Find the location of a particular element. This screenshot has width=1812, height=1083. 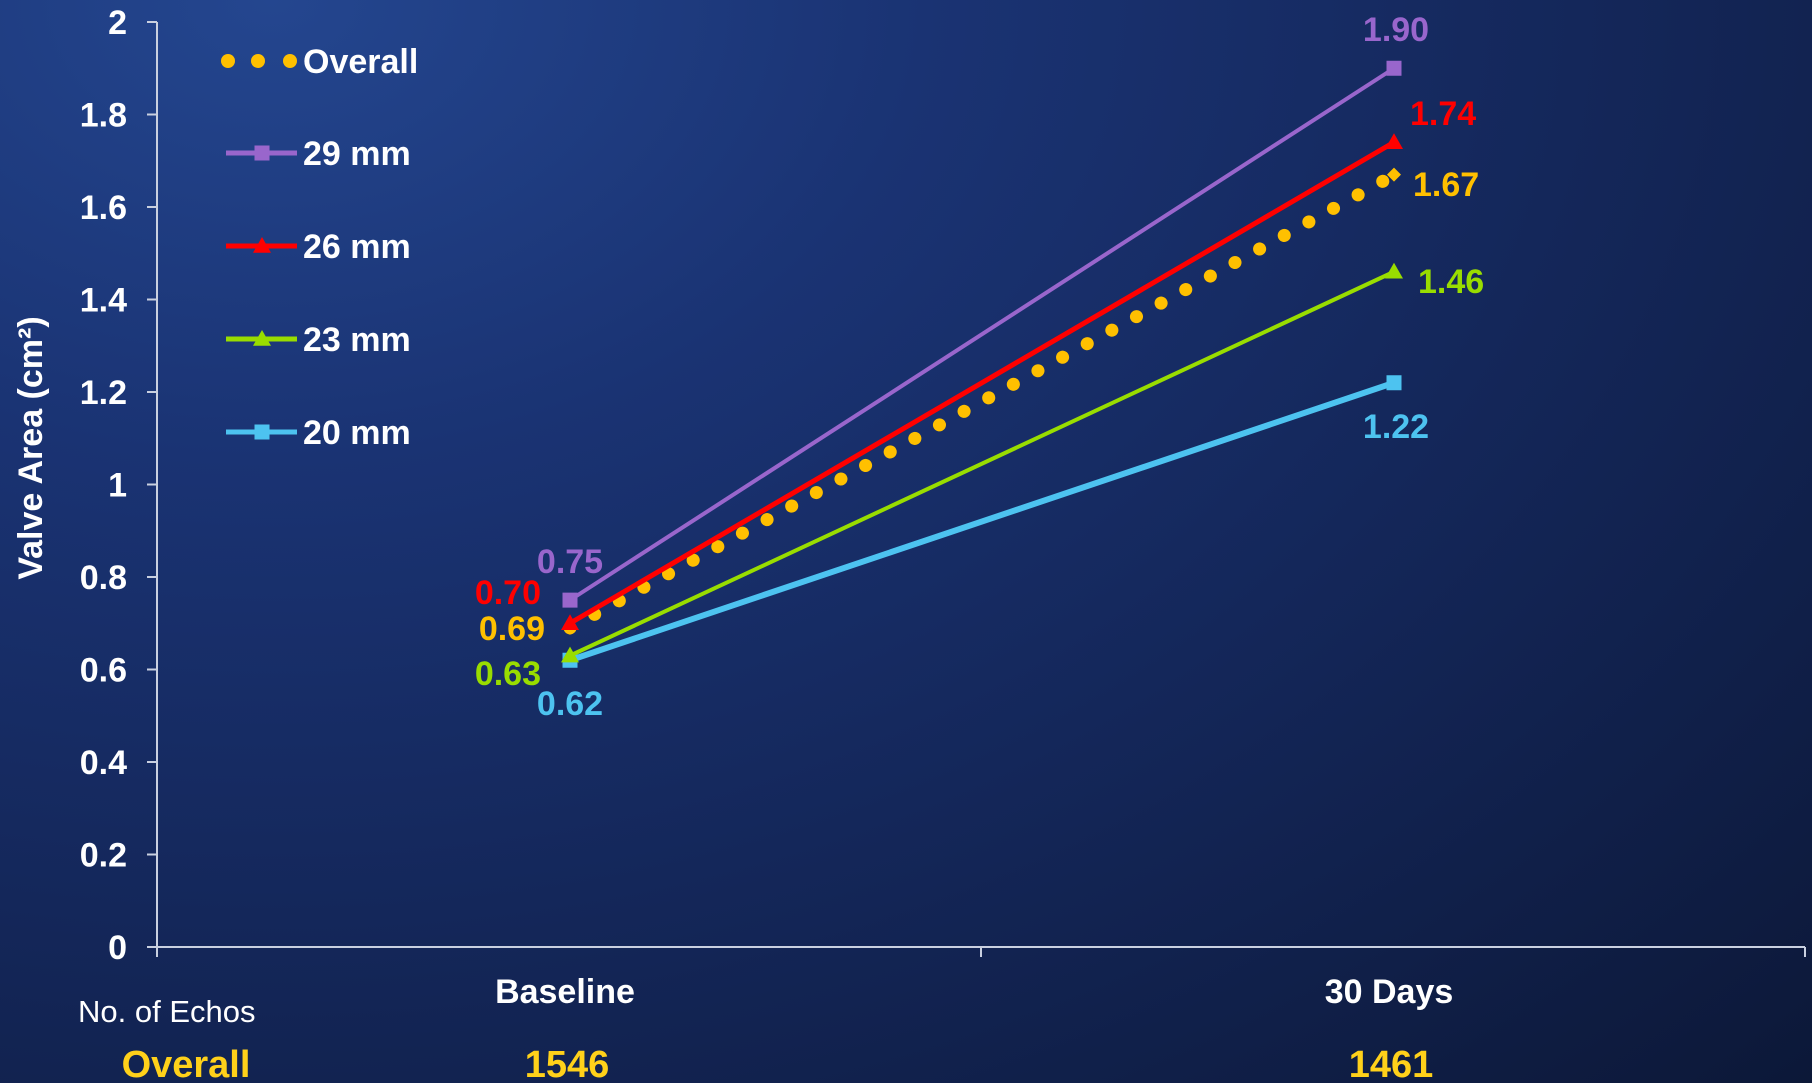

data-label: 1.90 is located at coordinates (1396, 30).